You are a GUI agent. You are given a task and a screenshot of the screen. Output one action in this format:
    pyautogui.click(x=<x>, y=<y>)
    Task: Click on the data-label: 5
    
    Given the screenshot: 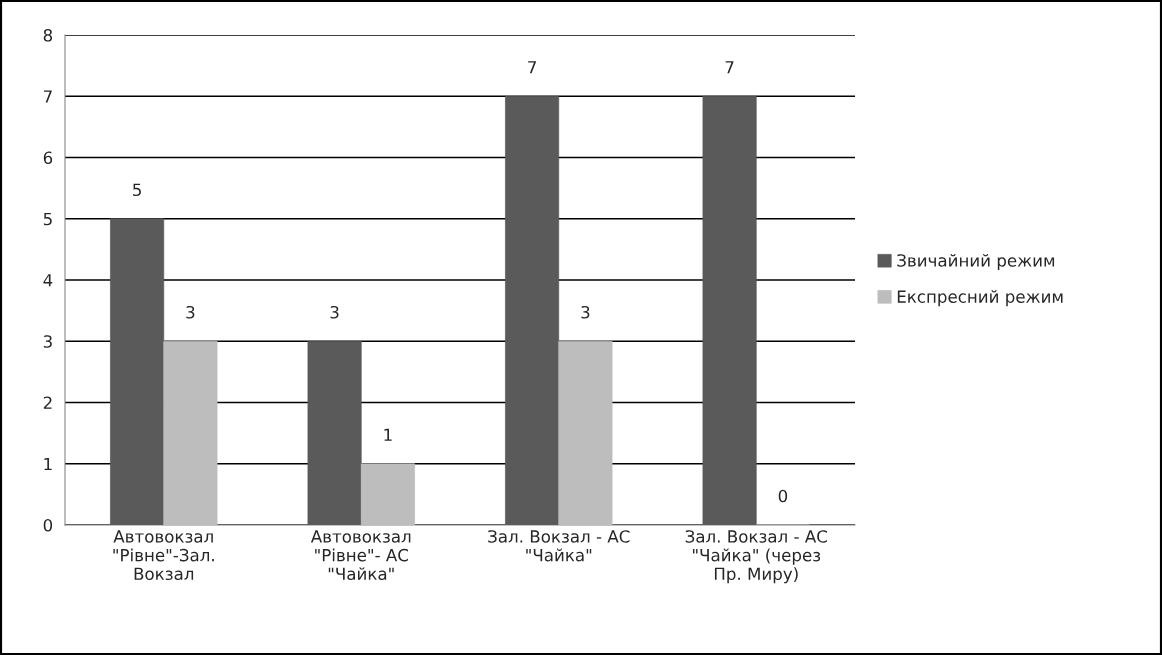 What is the action you would take?
    pyautogui.click(x=137, y=190)
    